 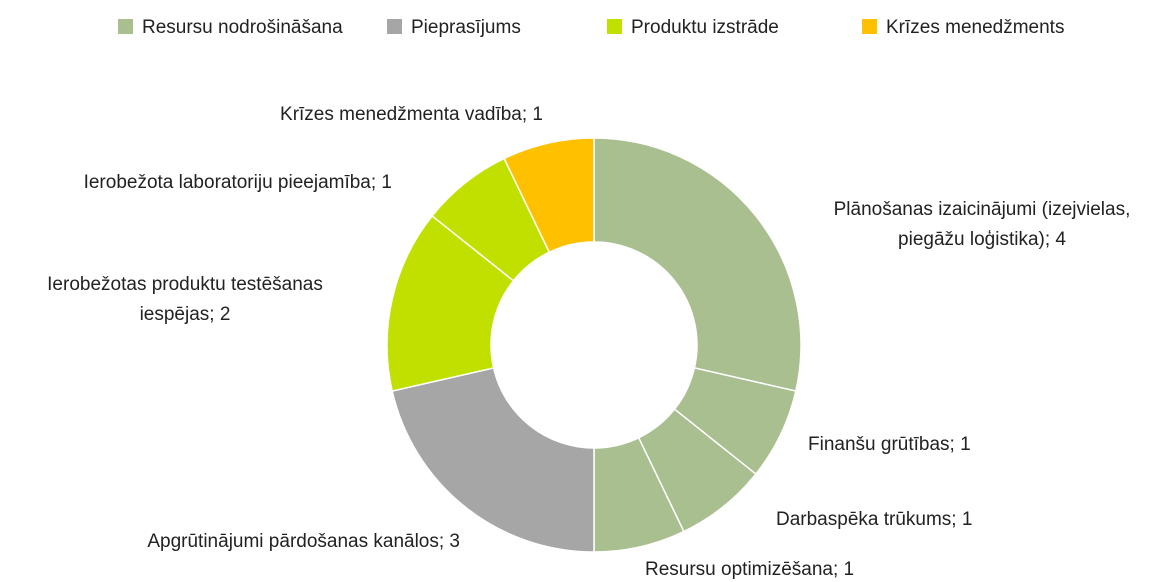 I want to click on data-label: Darbaspēka trūkums; 1, so click(x=874, y=519).